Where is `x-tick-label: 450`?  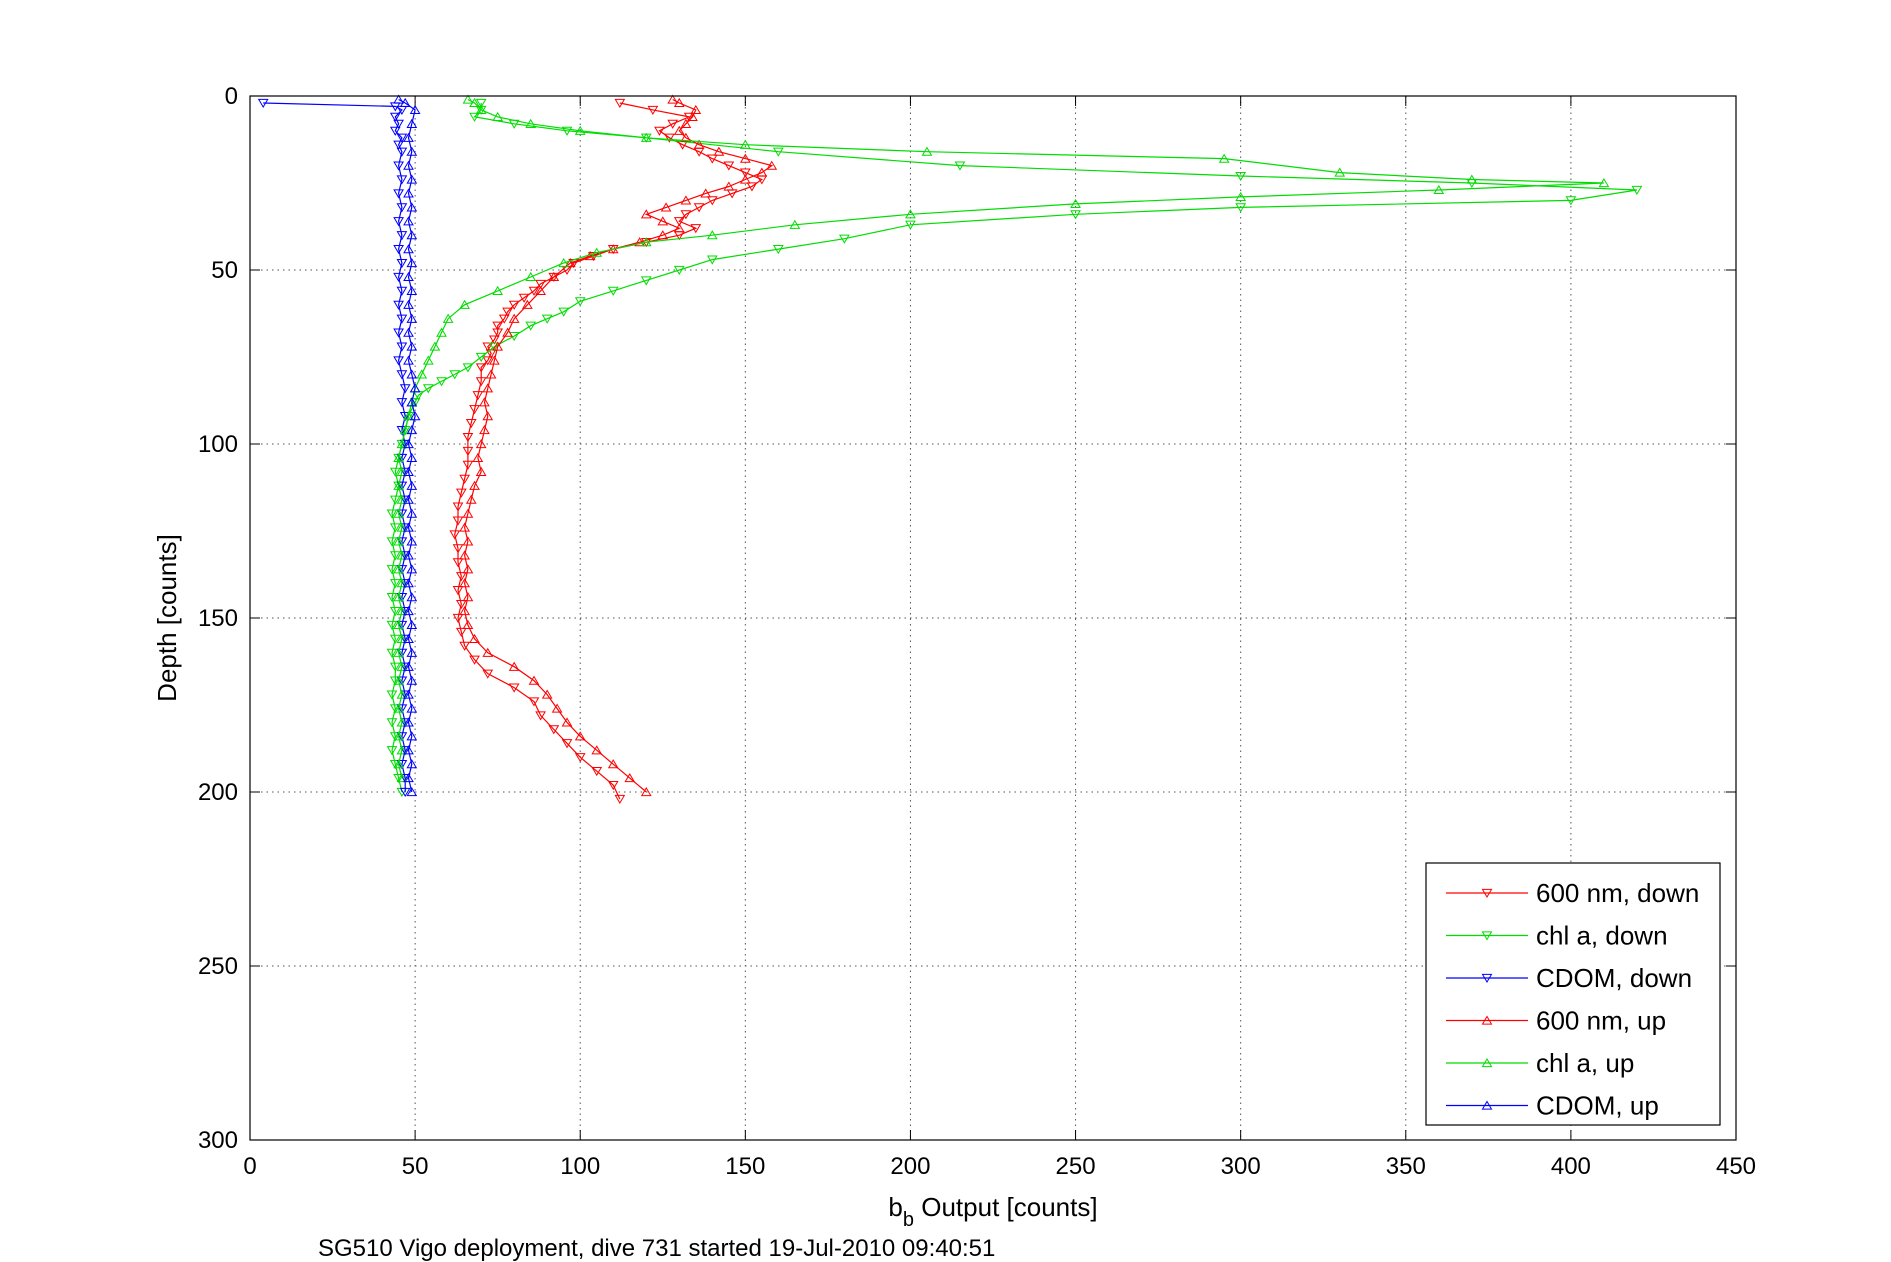
x-tick-label: 450 is located at coordinates (1736, 1166).